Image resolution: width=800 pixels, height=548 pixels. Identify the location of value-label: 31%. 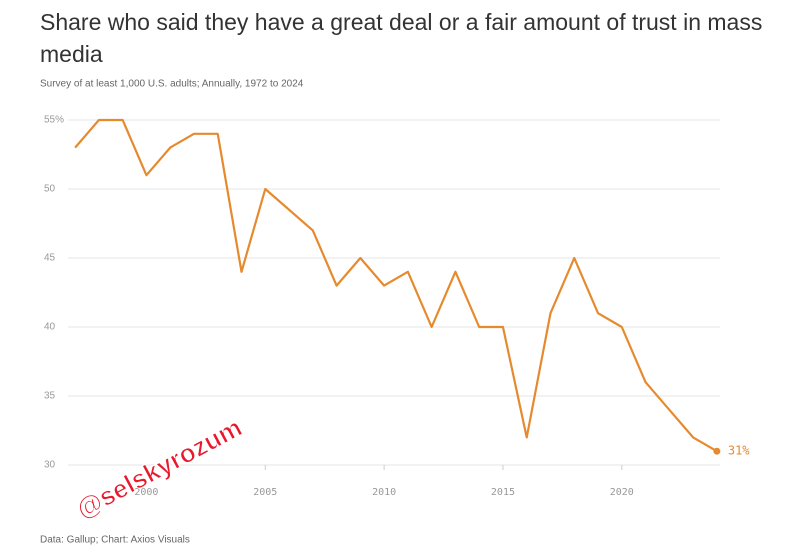
(739, 451).